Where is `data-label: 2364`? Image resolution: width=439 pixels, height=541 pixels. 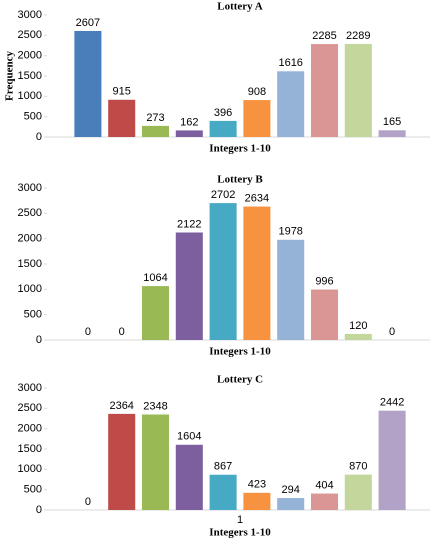 data-label: 2364 is located at coordinates (121, 406).